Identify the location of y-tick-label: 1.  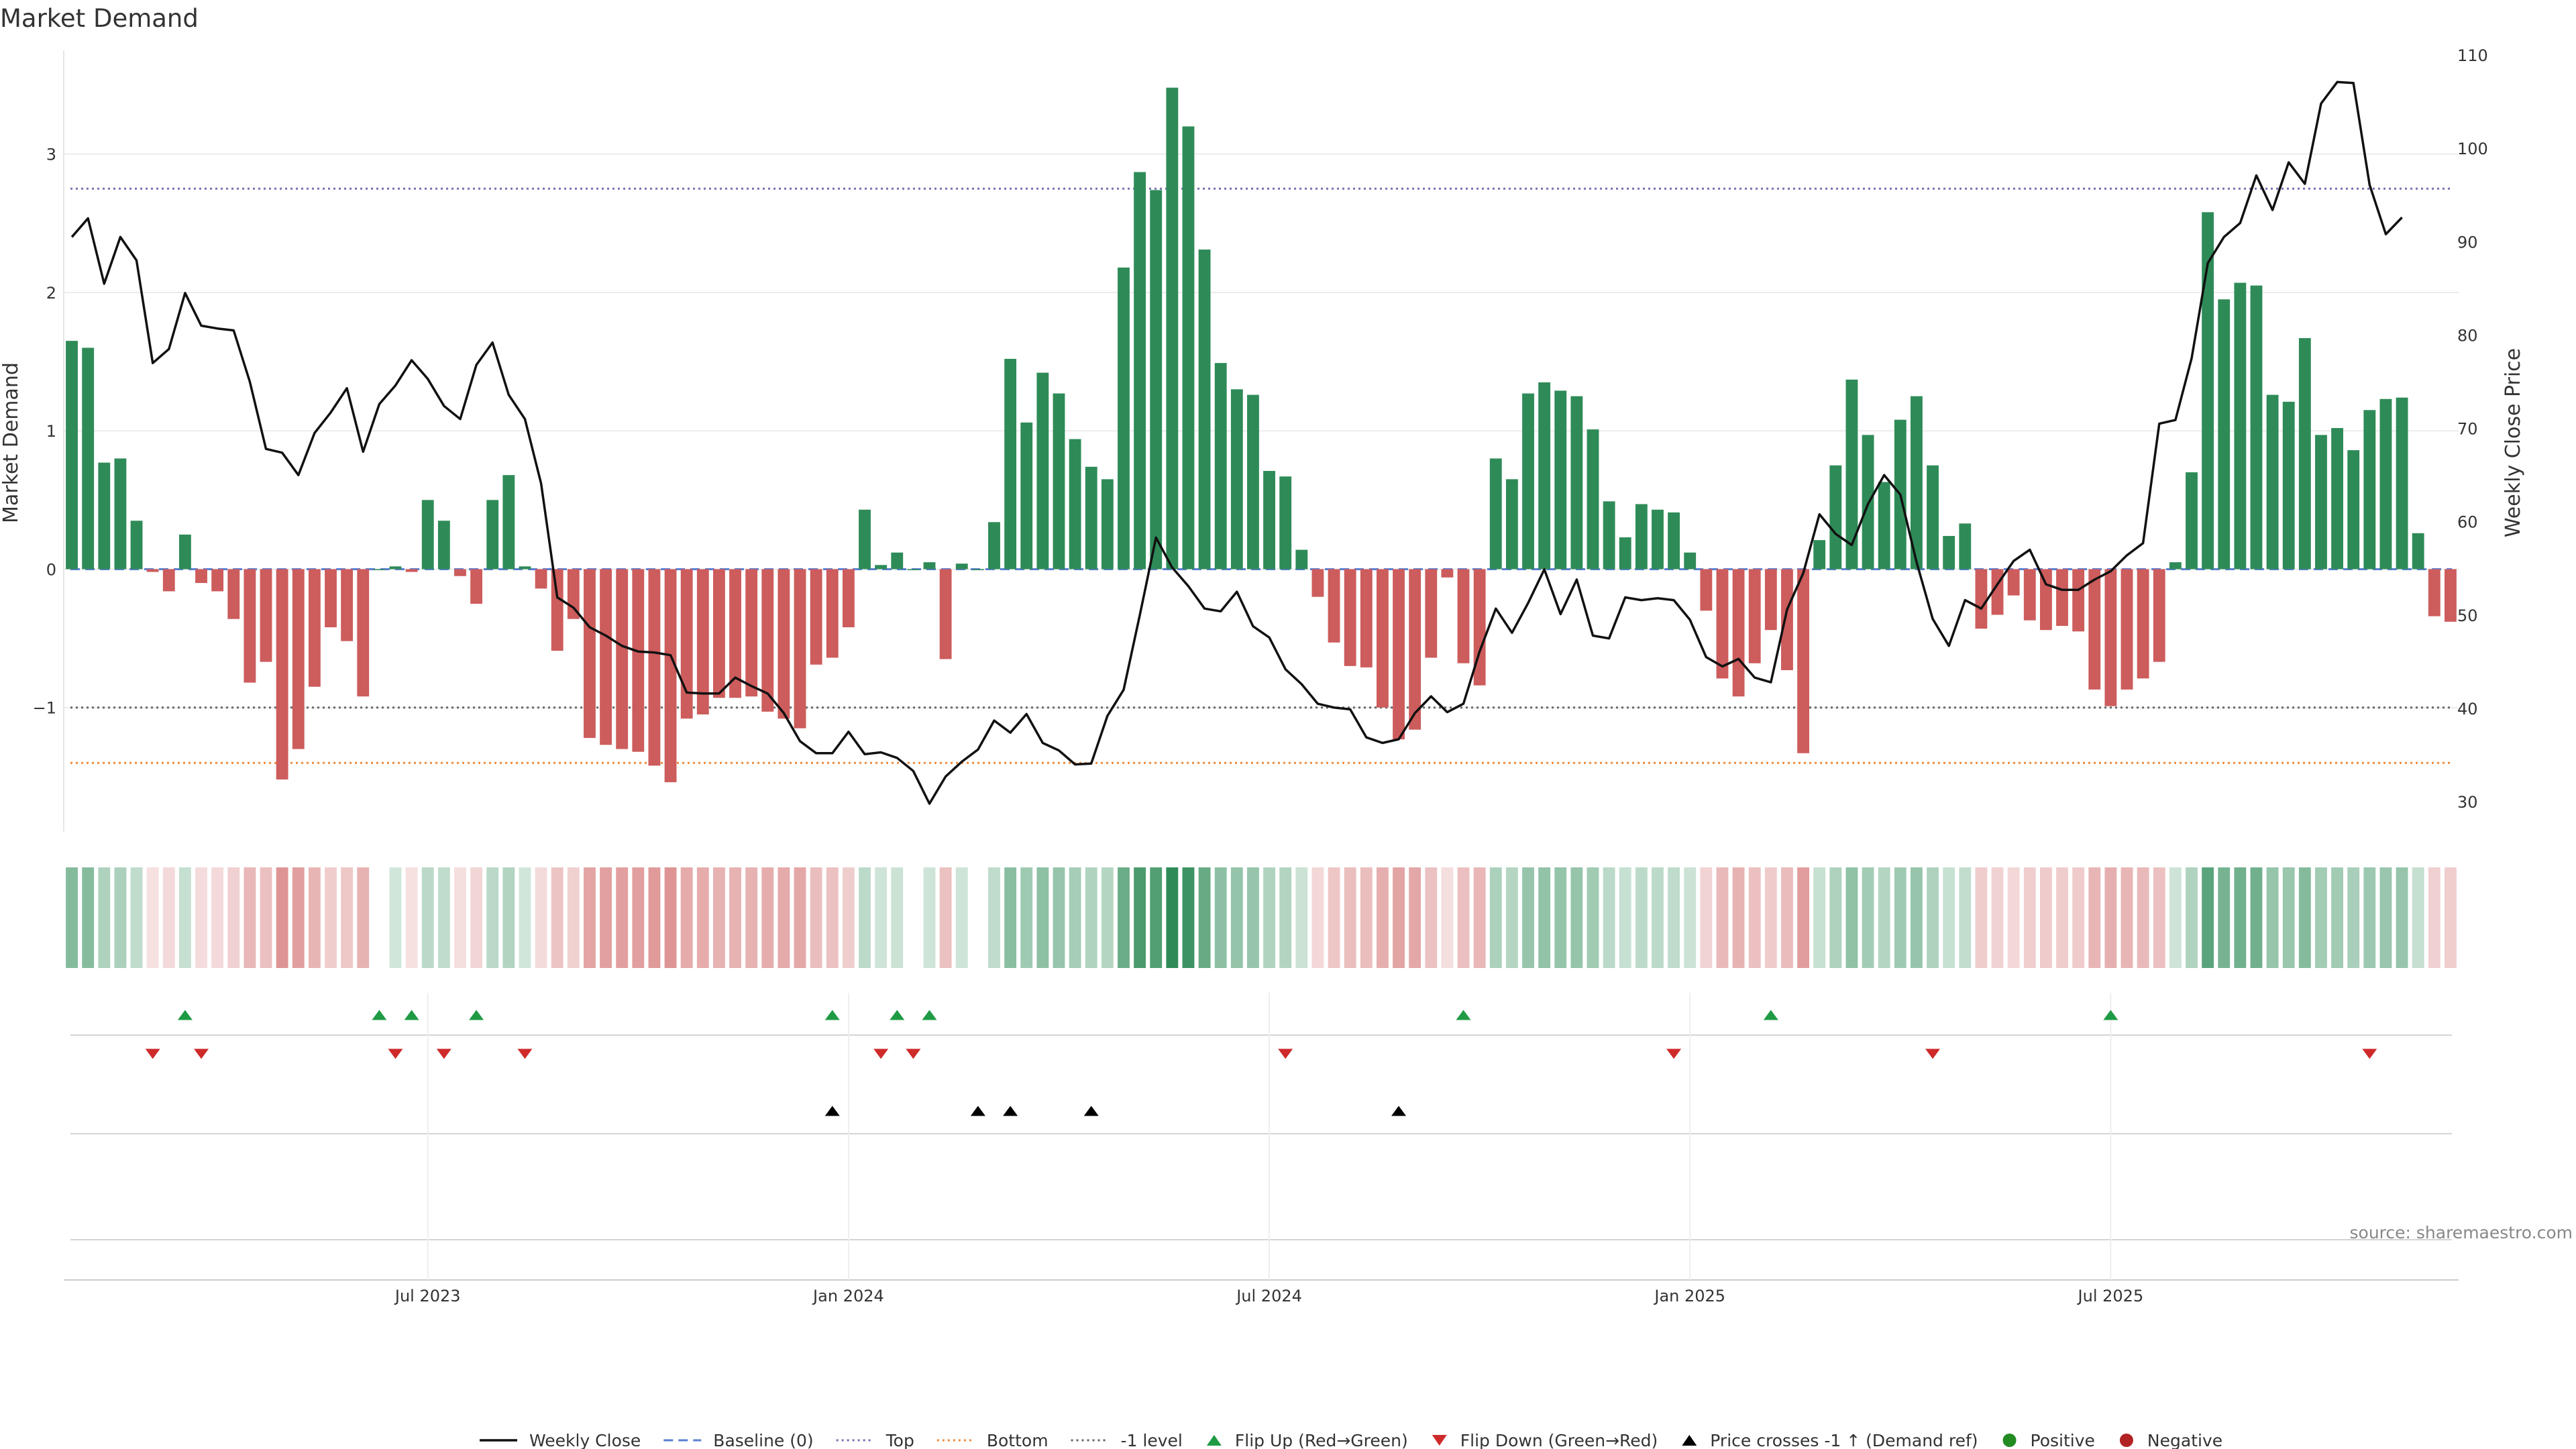
(51, 431).